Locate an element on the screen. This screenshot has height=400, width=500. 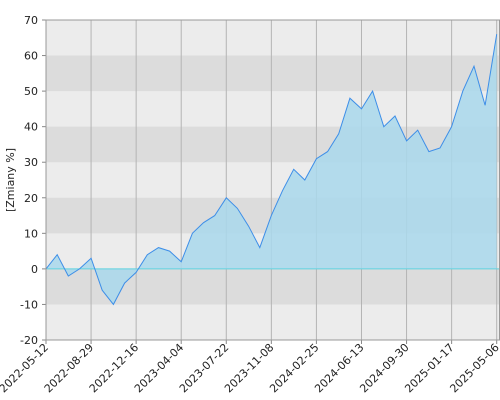
y-tick-label: 70 is located at coordinates (31, 20).